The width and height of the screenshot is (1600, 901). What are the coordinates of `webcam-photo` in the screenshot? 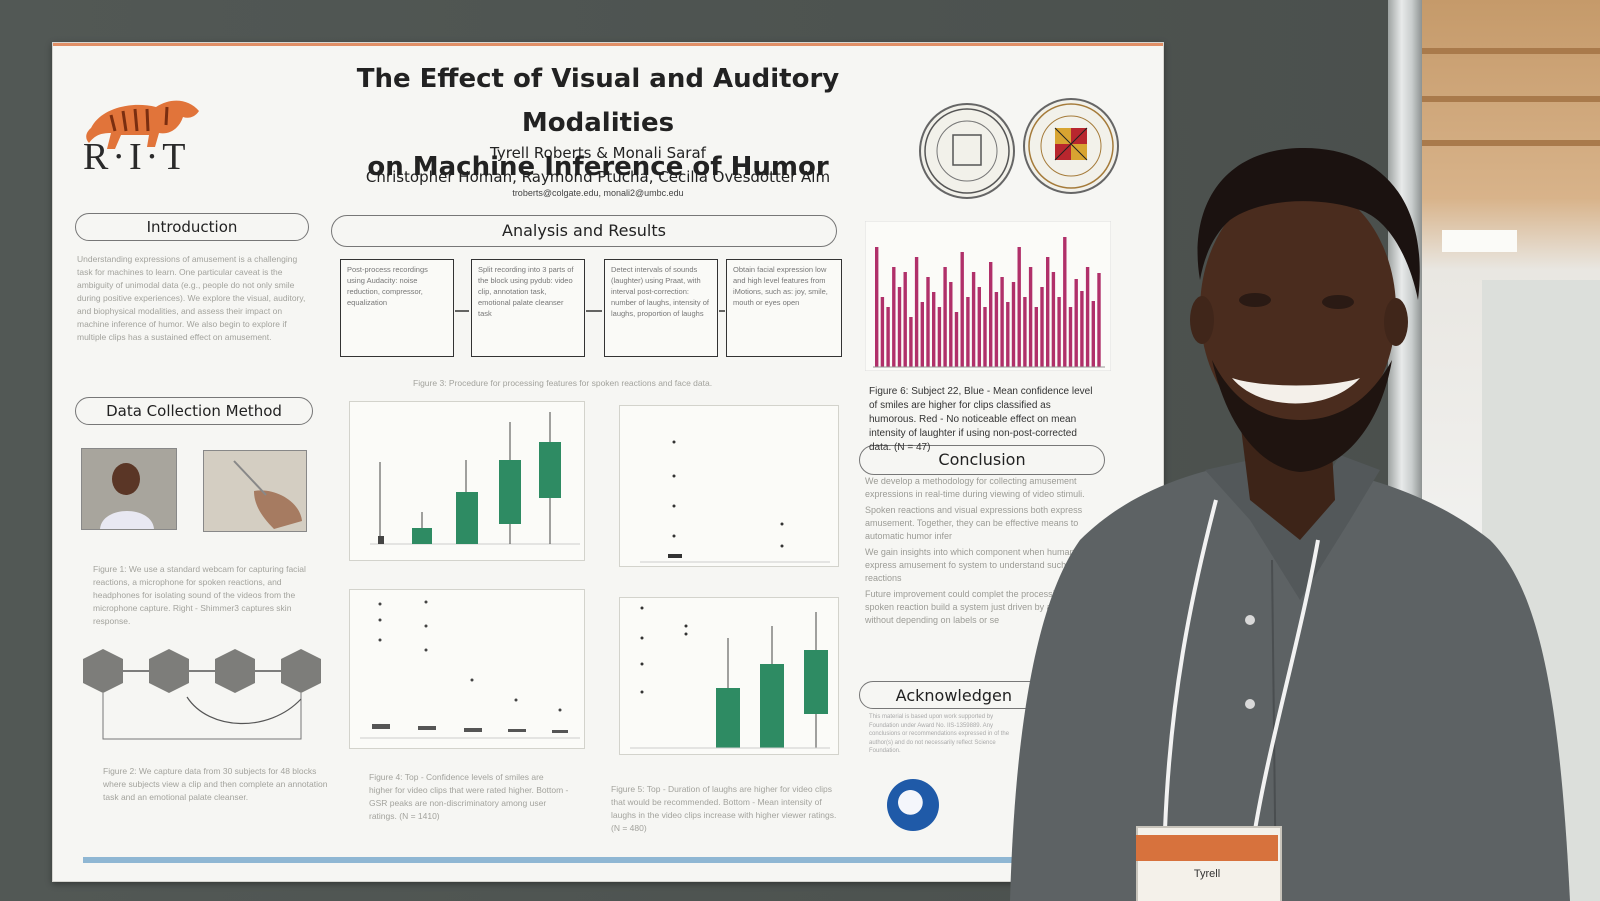 It's located at (129, 489).